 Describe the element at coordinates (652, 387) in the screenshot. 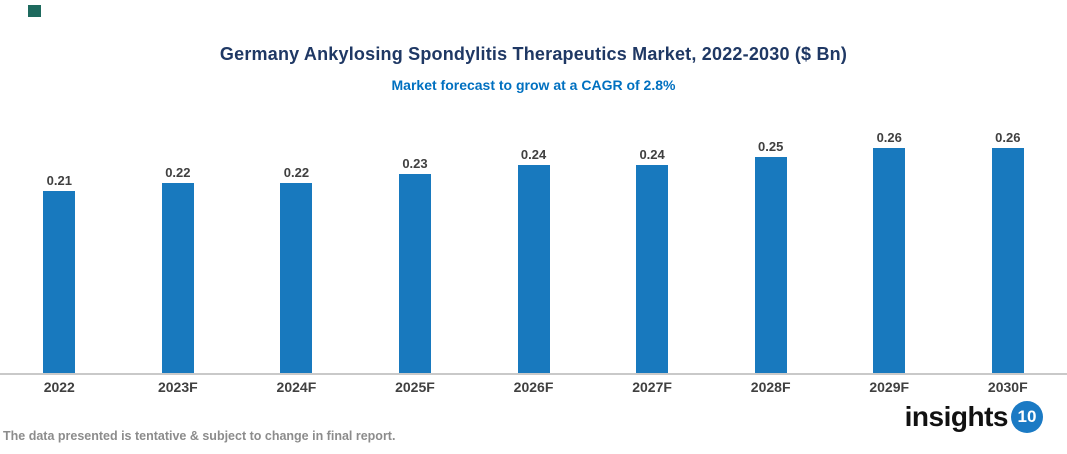

I see `x-axis-label-2027F: 2027F` at that location.